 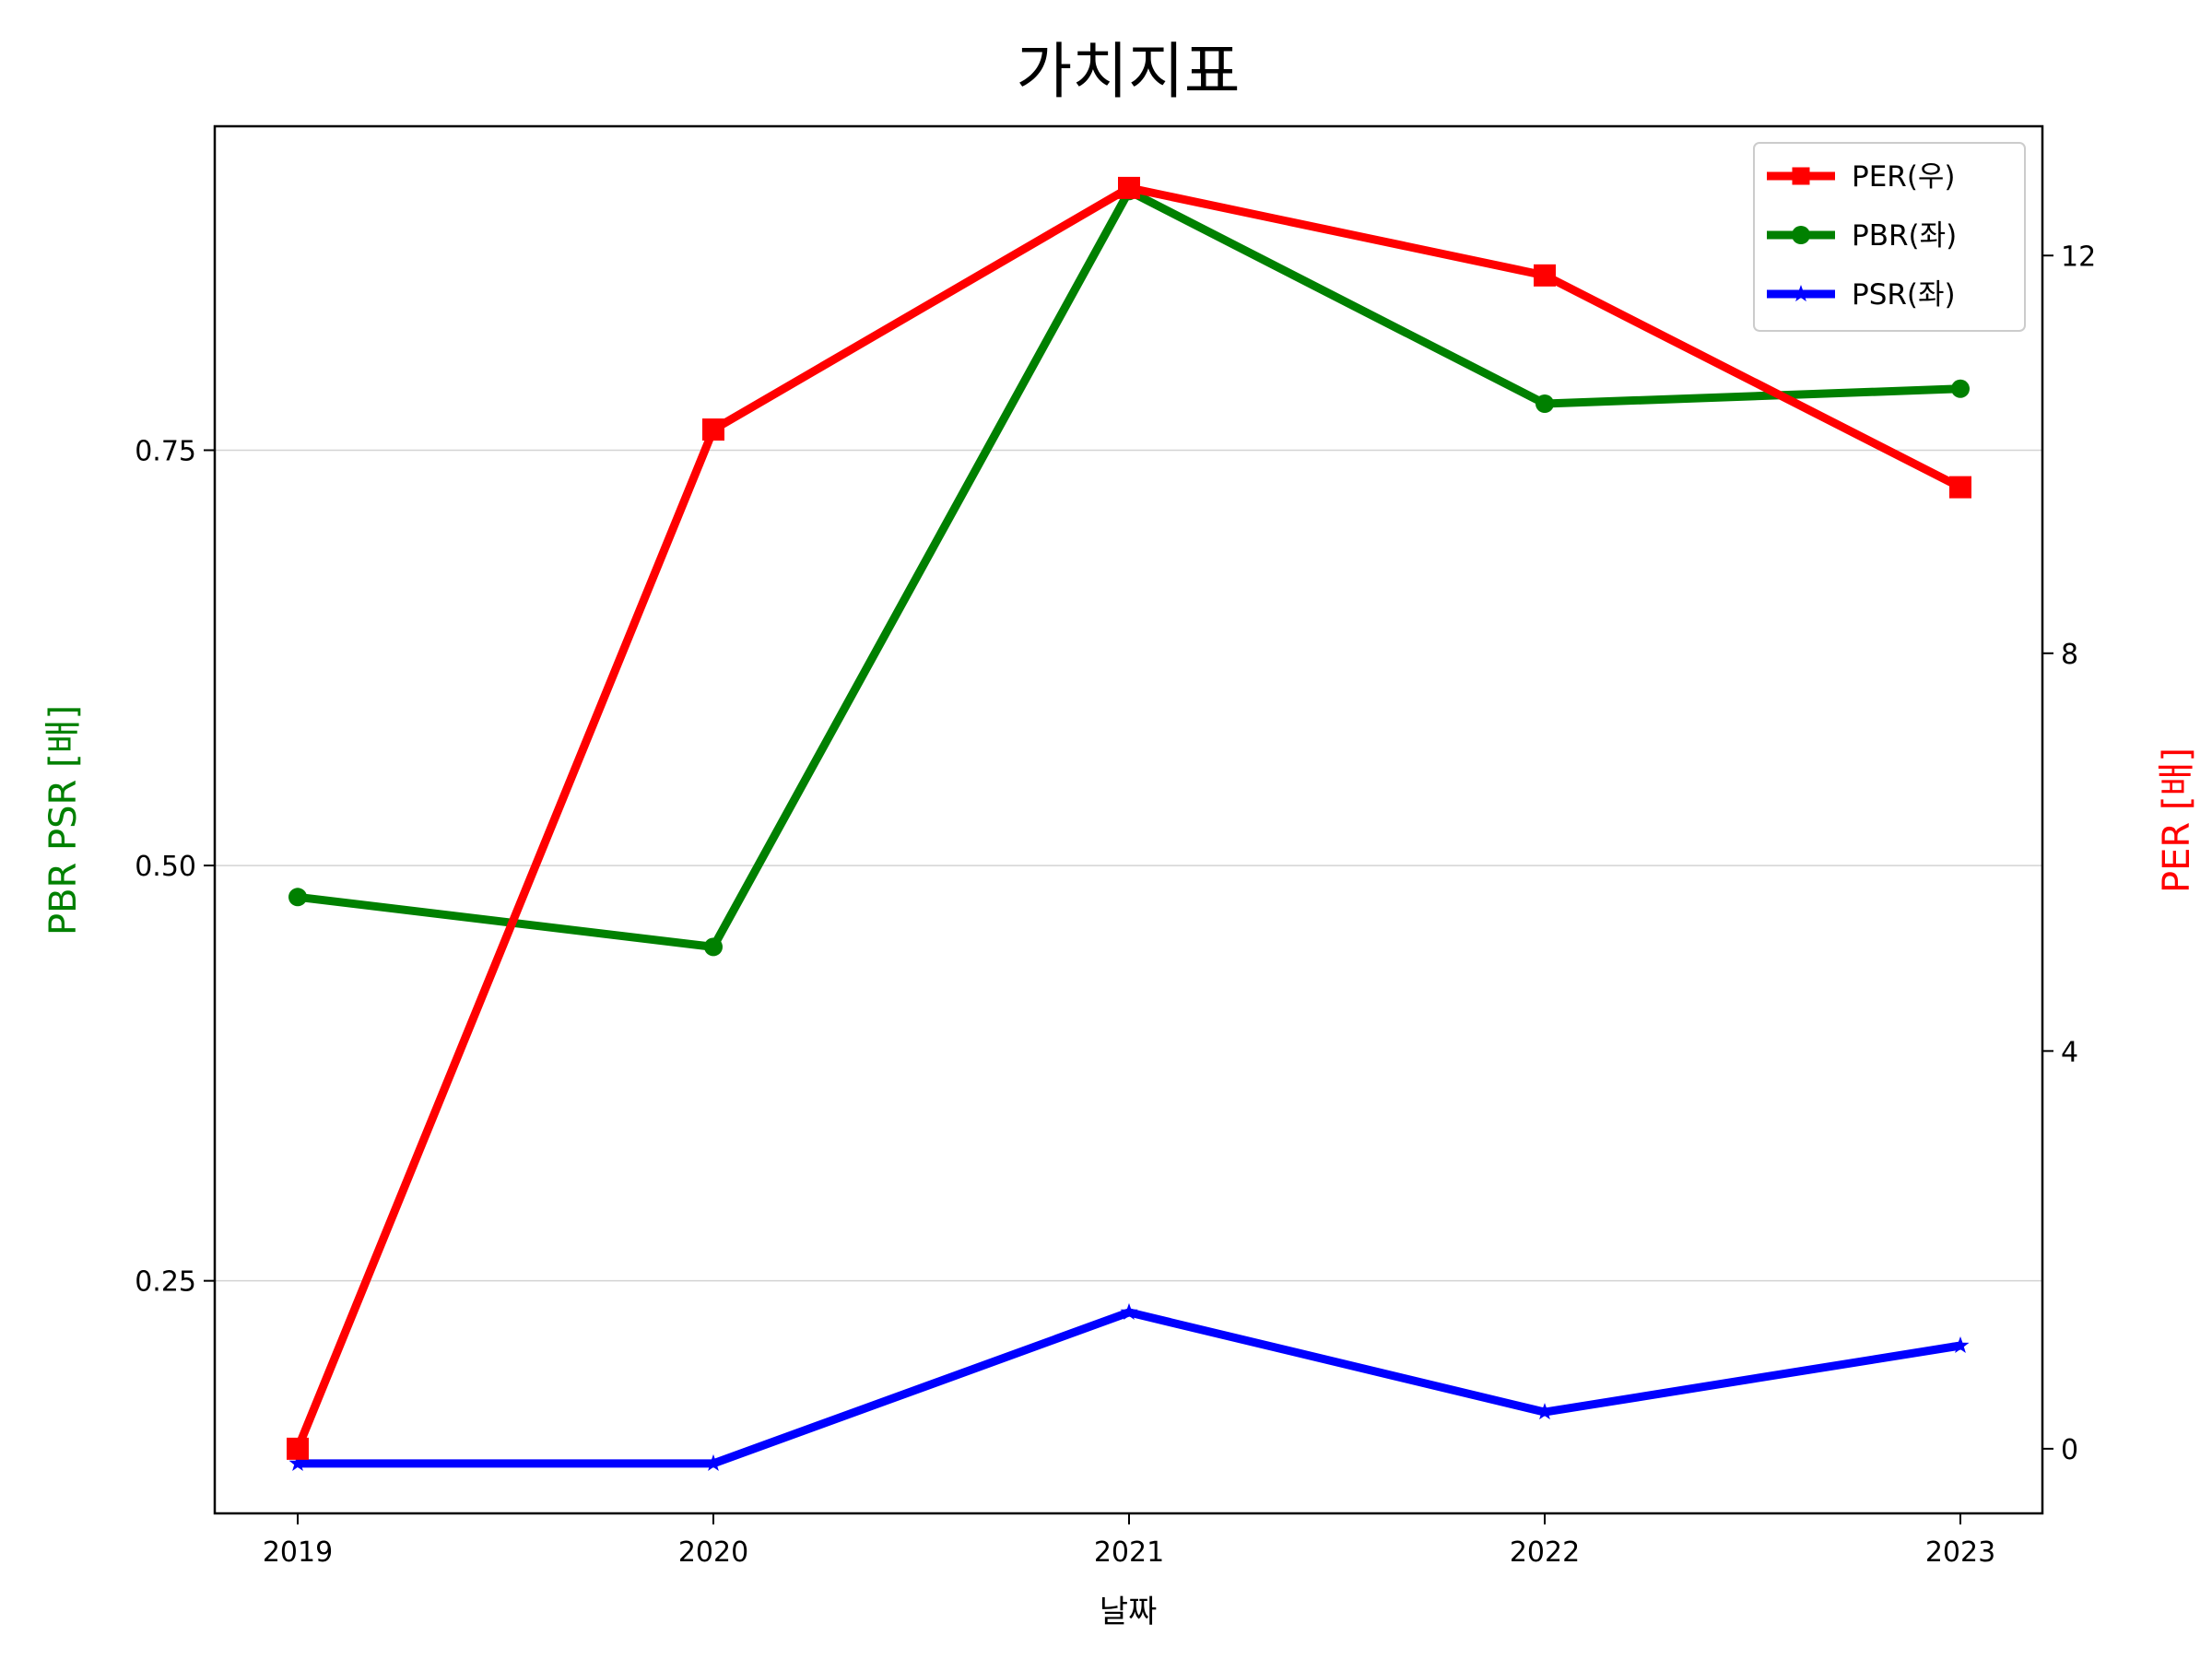 I want to click on x-axis: 2019 2020 2021 2022 2023, so click(x=1129, y=1541).